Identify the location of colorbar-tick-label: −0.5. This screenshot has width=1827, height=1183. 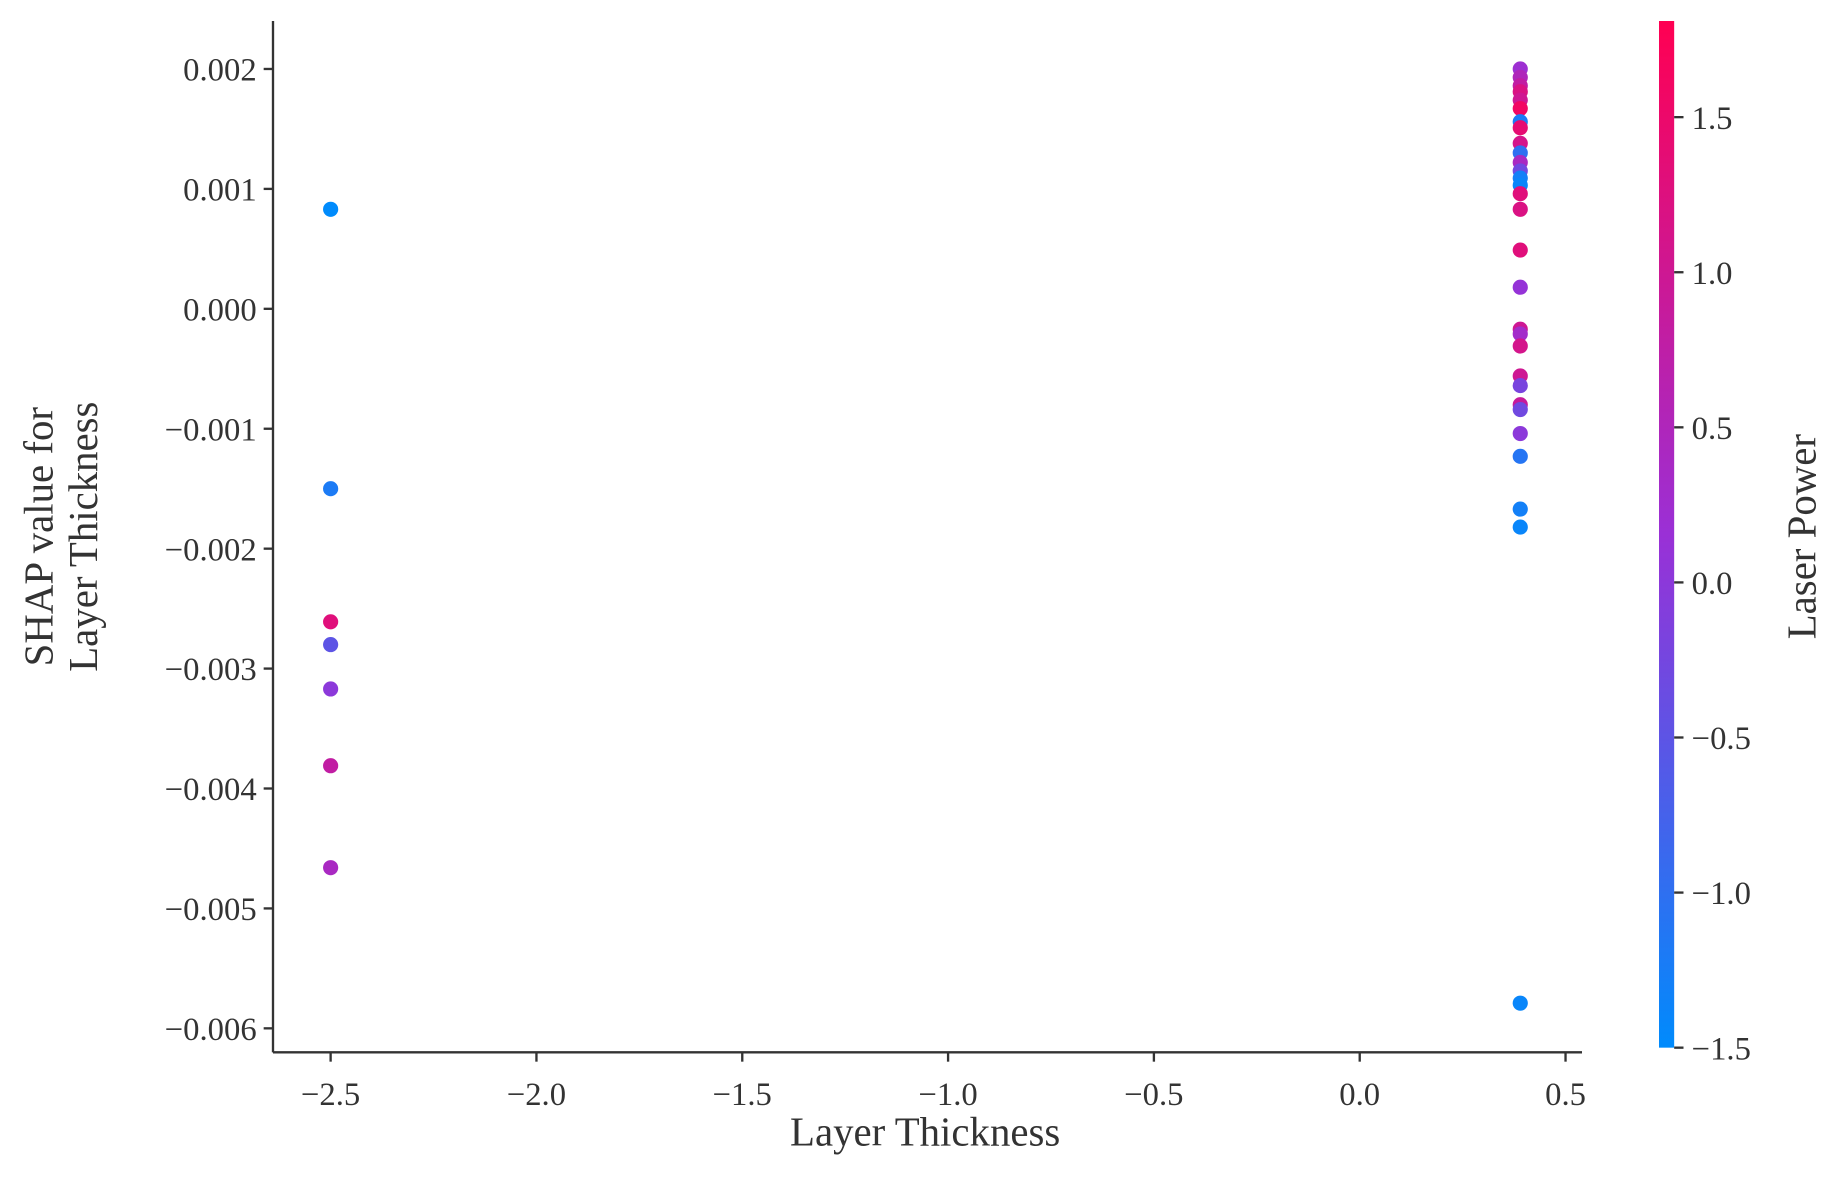
(1721, 739).